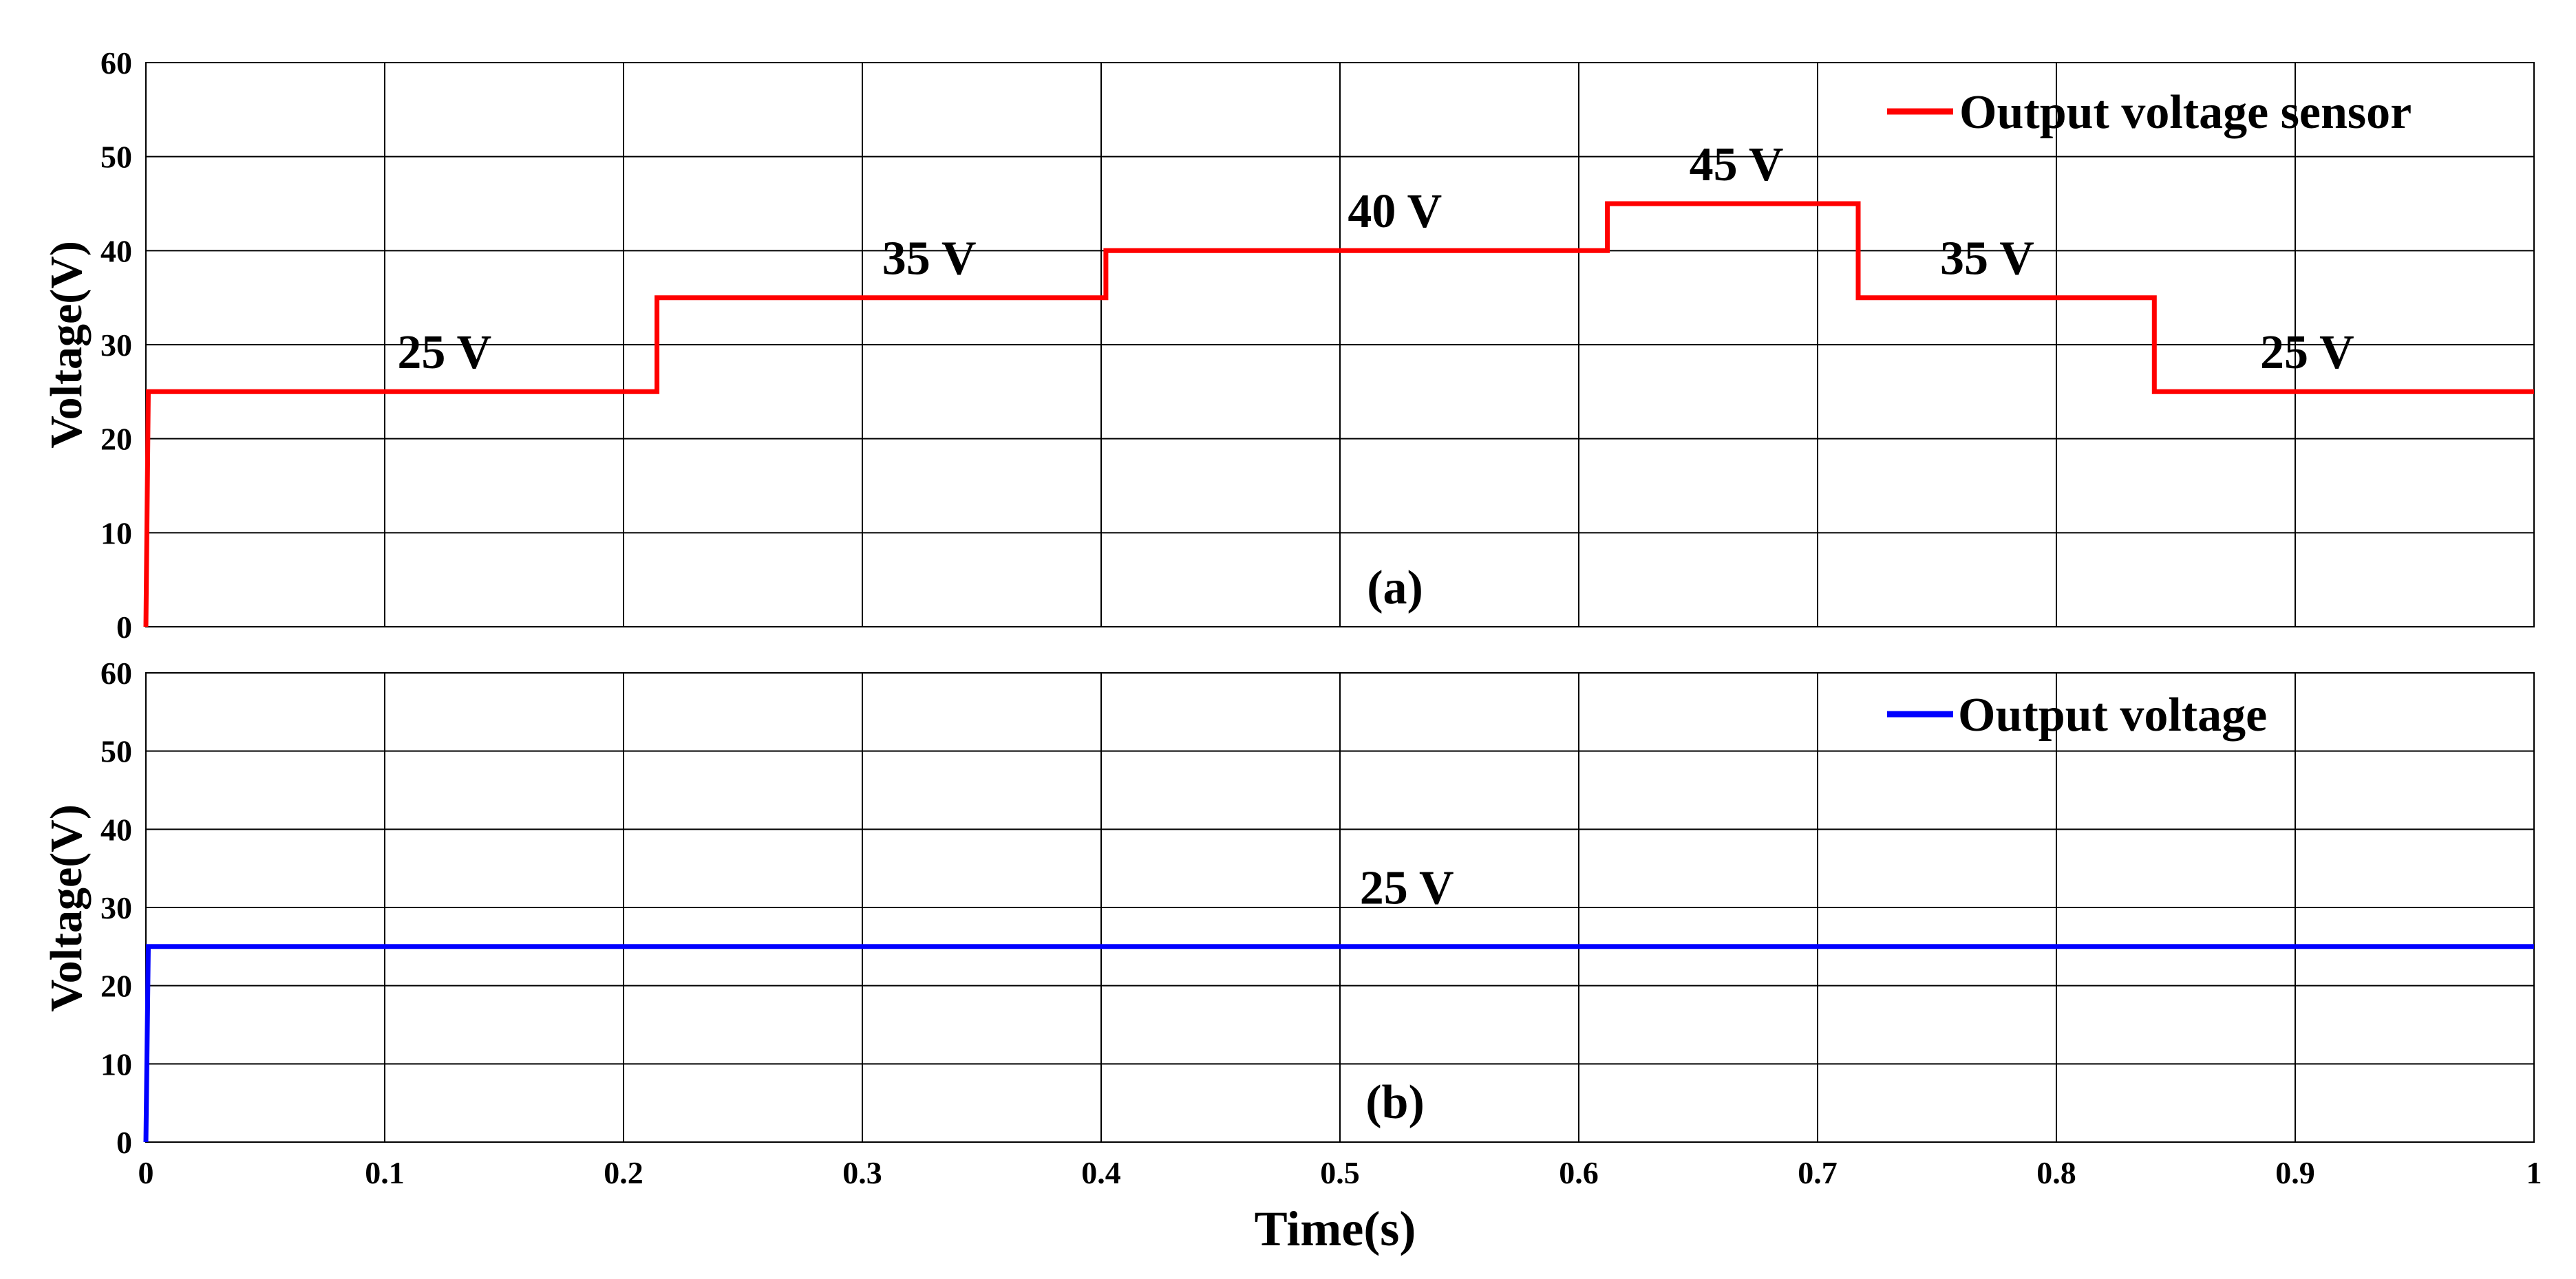  What do you see at coordinates (623, 1172) in the screenshot?
I see `x-tick-label: 0.2` at bounding box center [623, 1172].